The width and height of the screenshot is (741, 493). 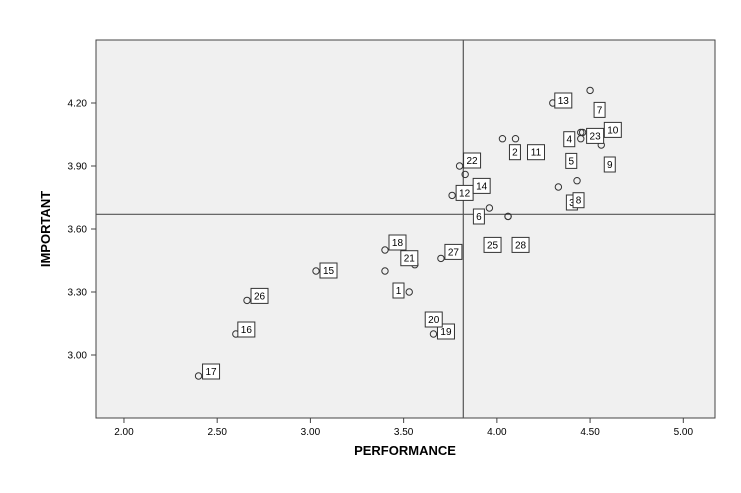 I want to click on data-point: 14, so click(x=476, y=182).